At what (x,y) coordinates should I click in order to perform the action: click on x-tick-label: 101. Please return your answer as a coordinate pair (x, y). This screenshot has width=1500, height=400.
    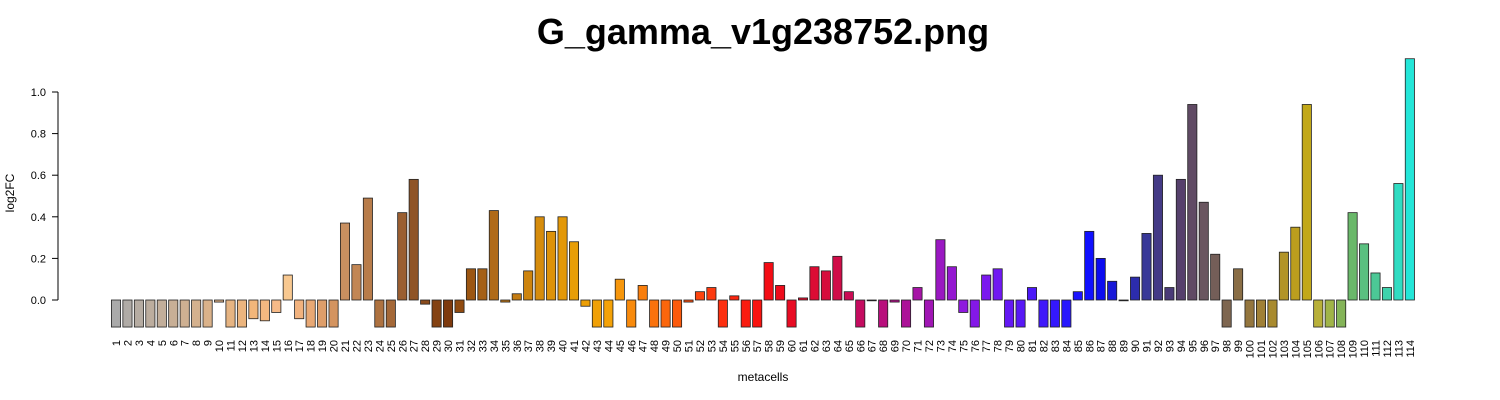
    Looking at the image, I should click on (1262, 349).